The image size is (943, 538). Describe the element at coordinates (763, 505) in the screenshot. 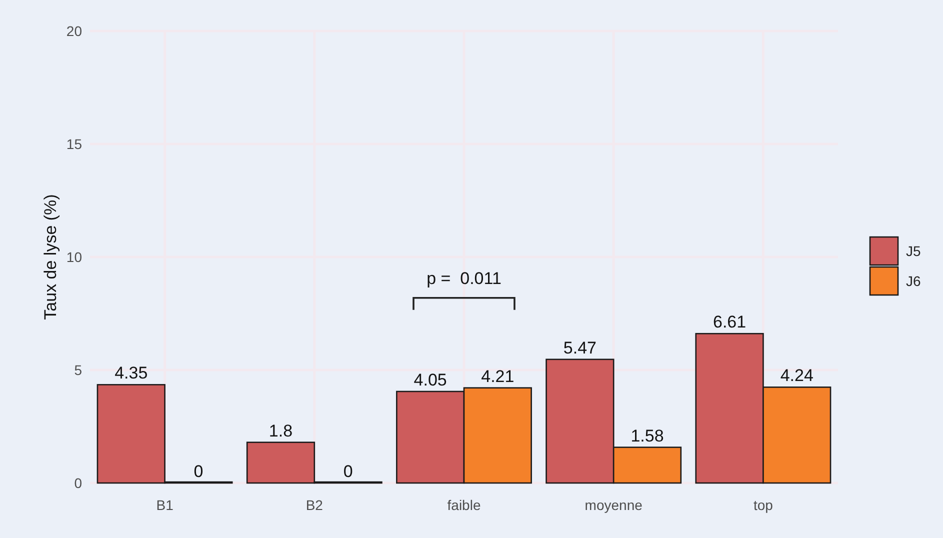

I see `x-tick-label: top` at that location.